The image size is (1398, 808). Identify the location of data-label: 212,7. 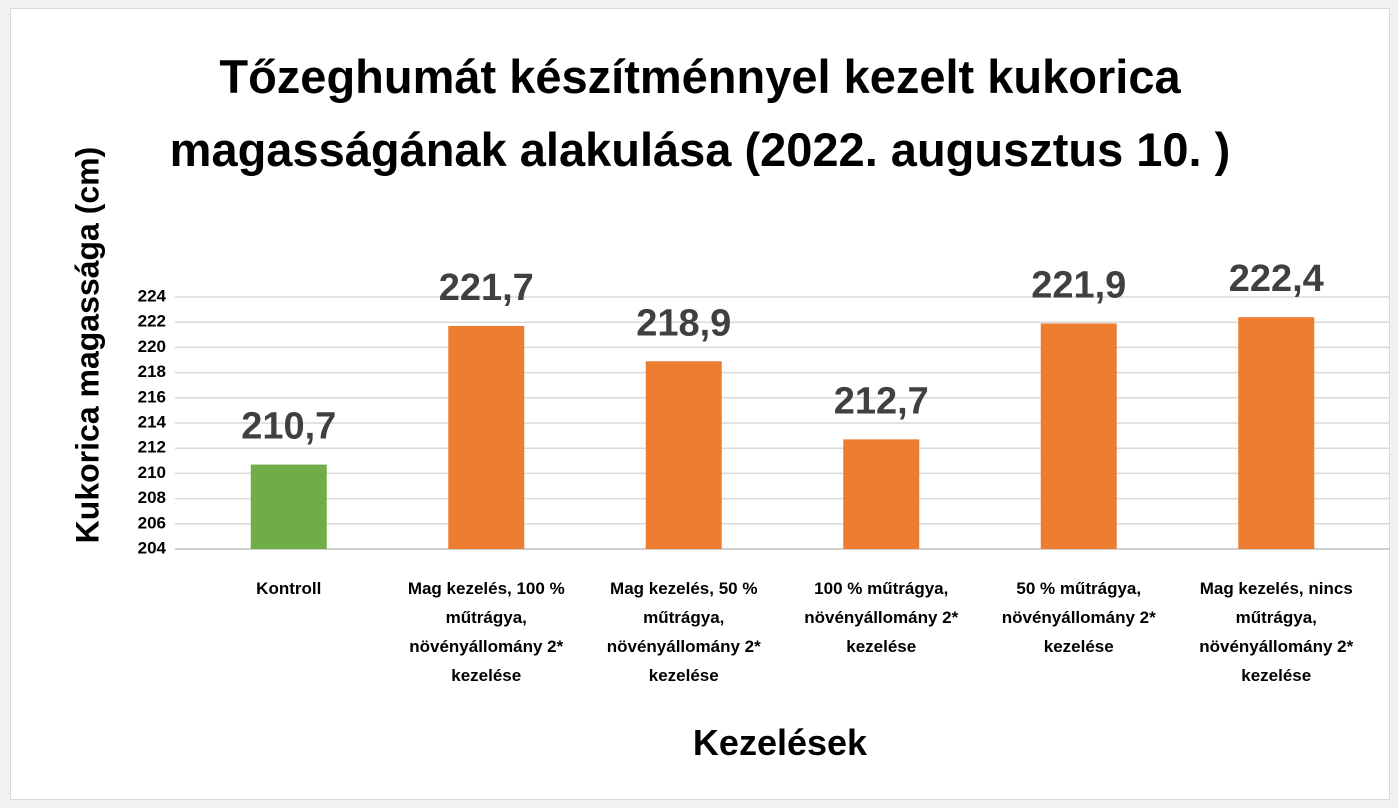
(881, 401).